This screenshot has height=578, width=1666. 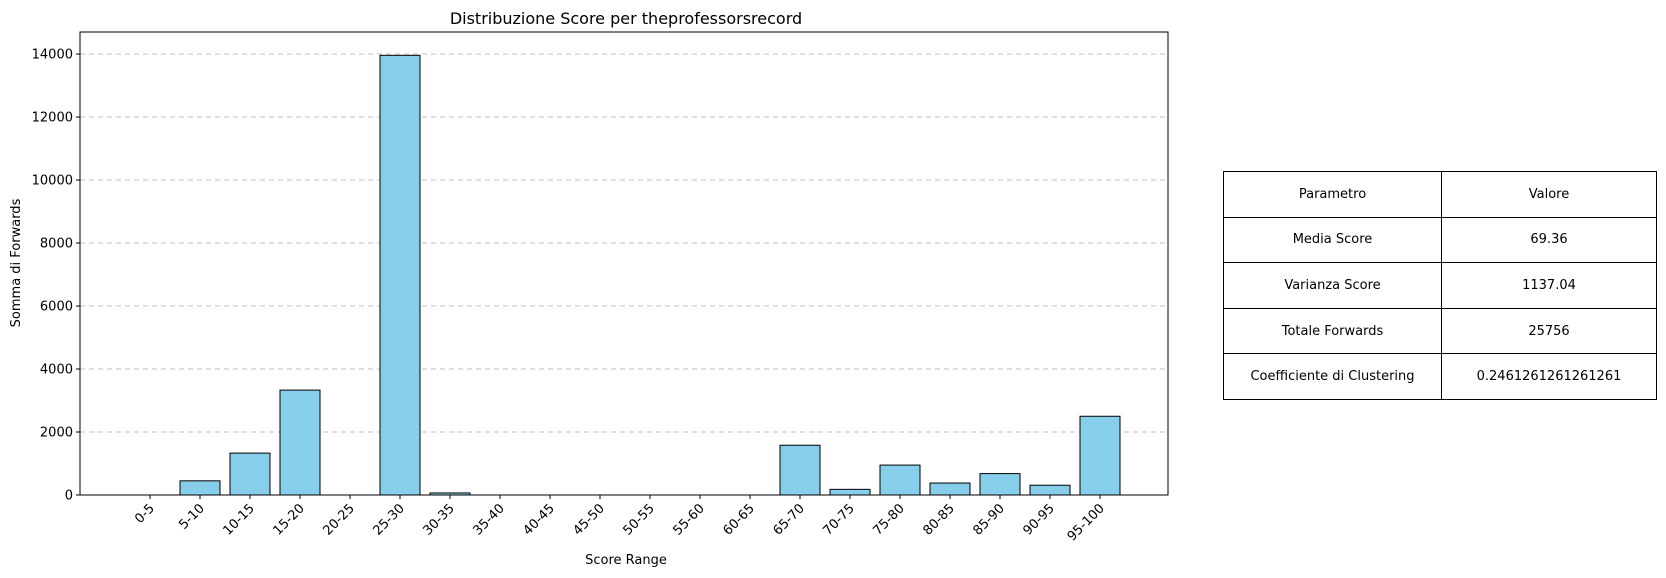 I want to click on x-tick-label: 80-85, so click(x=939, y=519).